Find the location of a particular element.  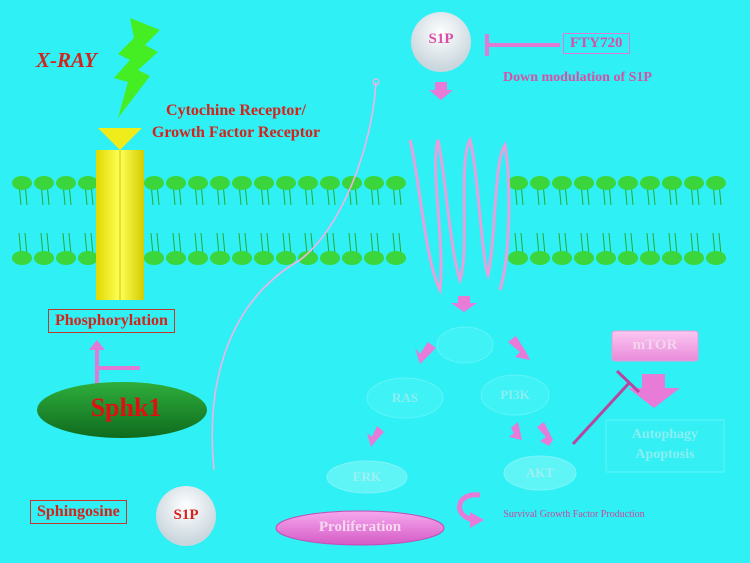

akt-node is located at coordinates (540, 473).